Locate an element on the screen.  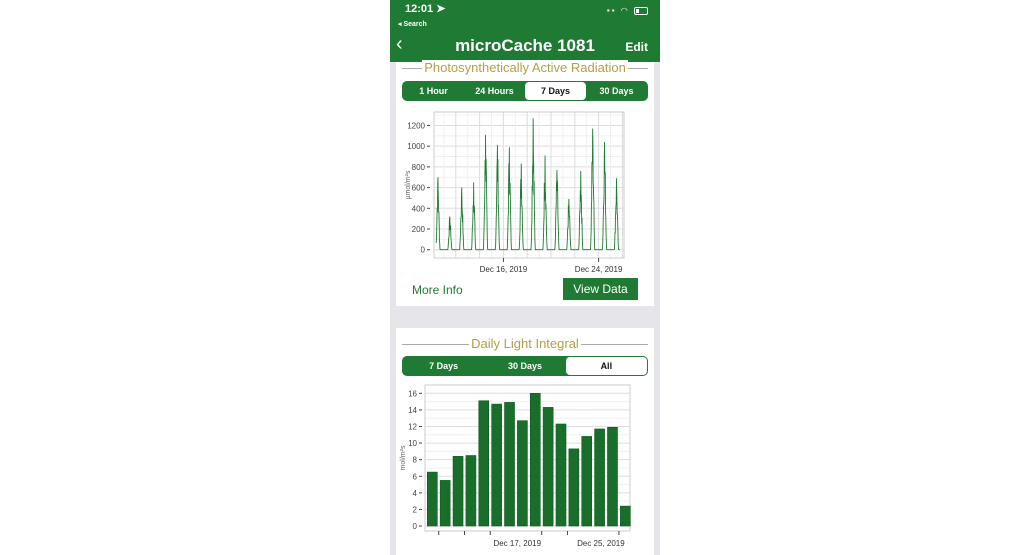
y-tick-label: 16 is located at coordinates (412, 393).